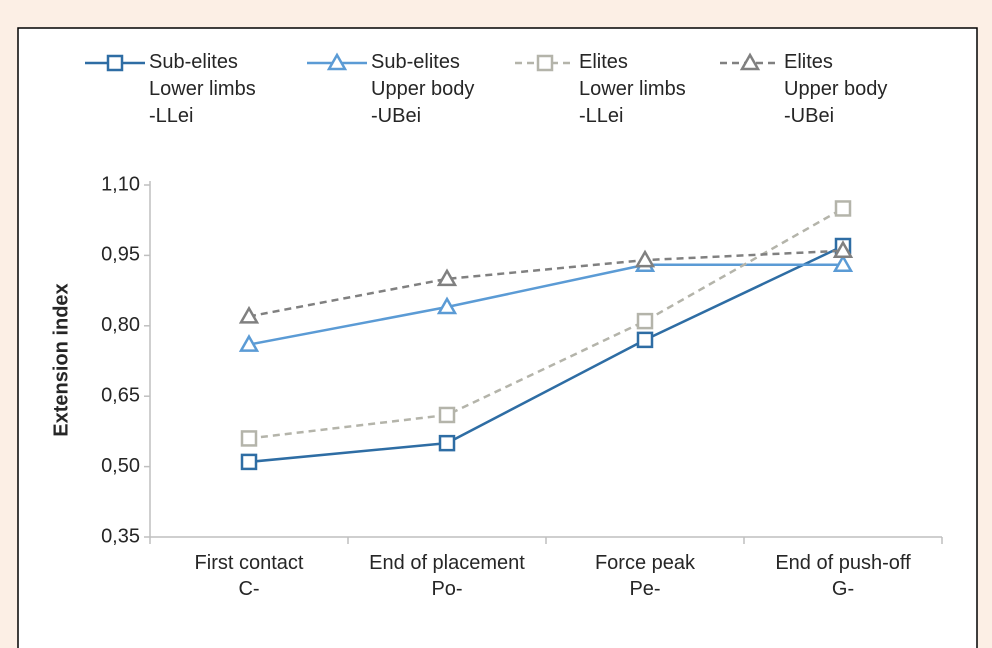  What do you see at coordinates (120, 395) in the screenshot?
I see `y-tick-label: 0,65` at bounding box center [120, 395].